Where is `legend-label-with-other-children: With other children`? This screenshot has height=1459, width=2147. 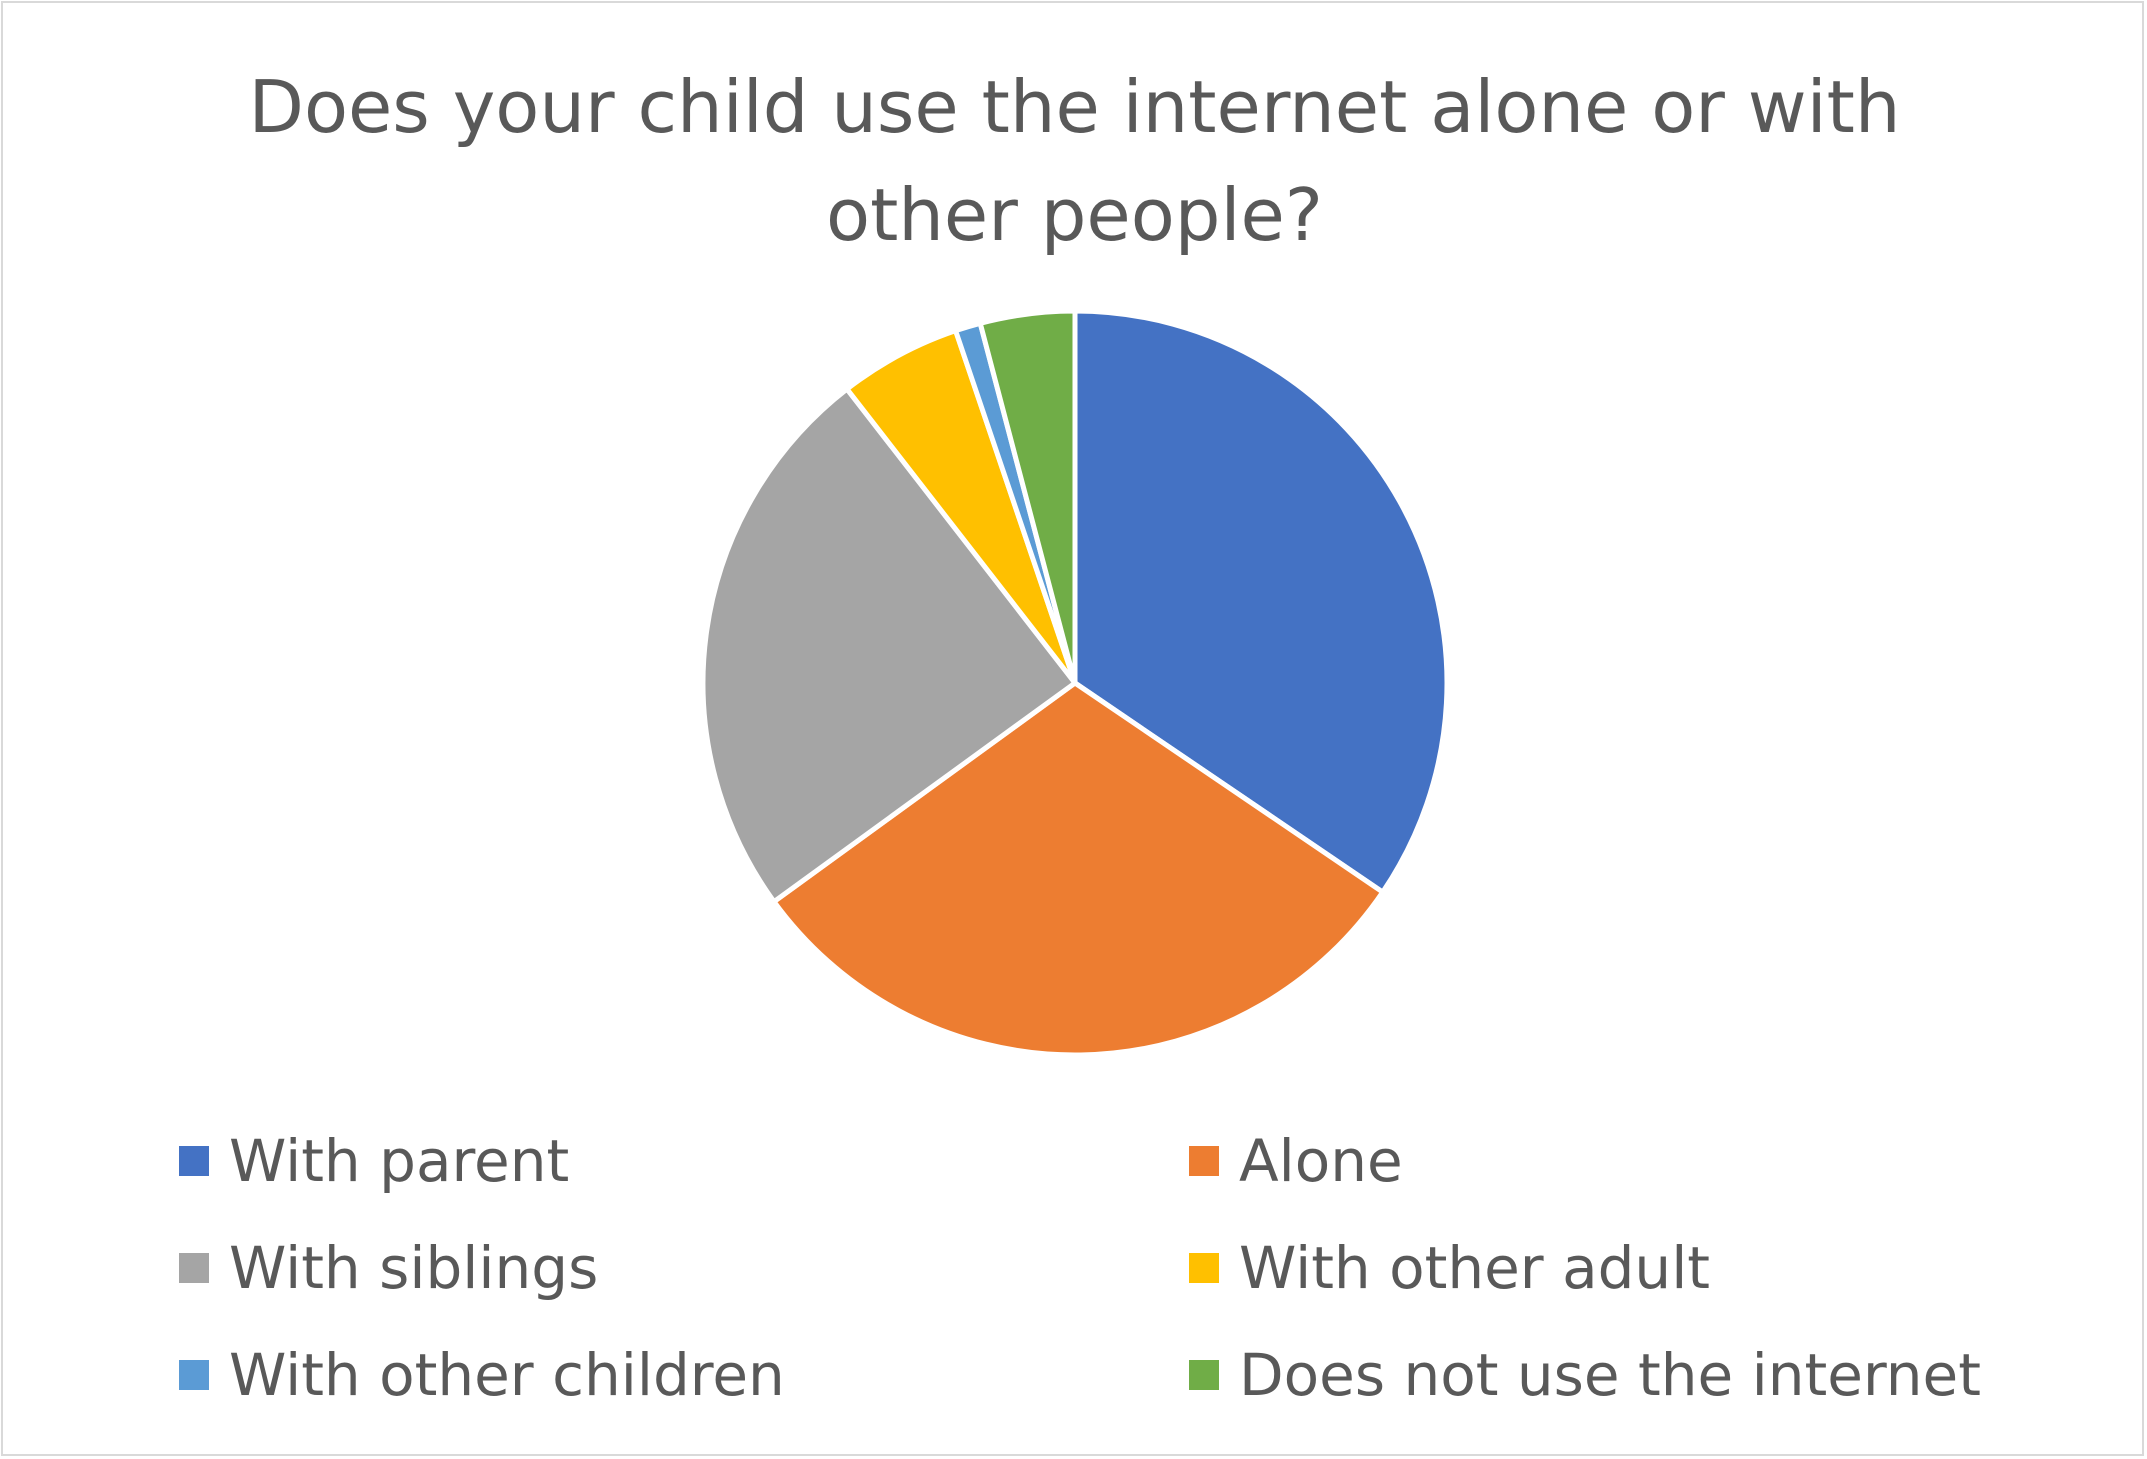
legend-label-with-other-children: With other children is located at coordinates (507, 1375).